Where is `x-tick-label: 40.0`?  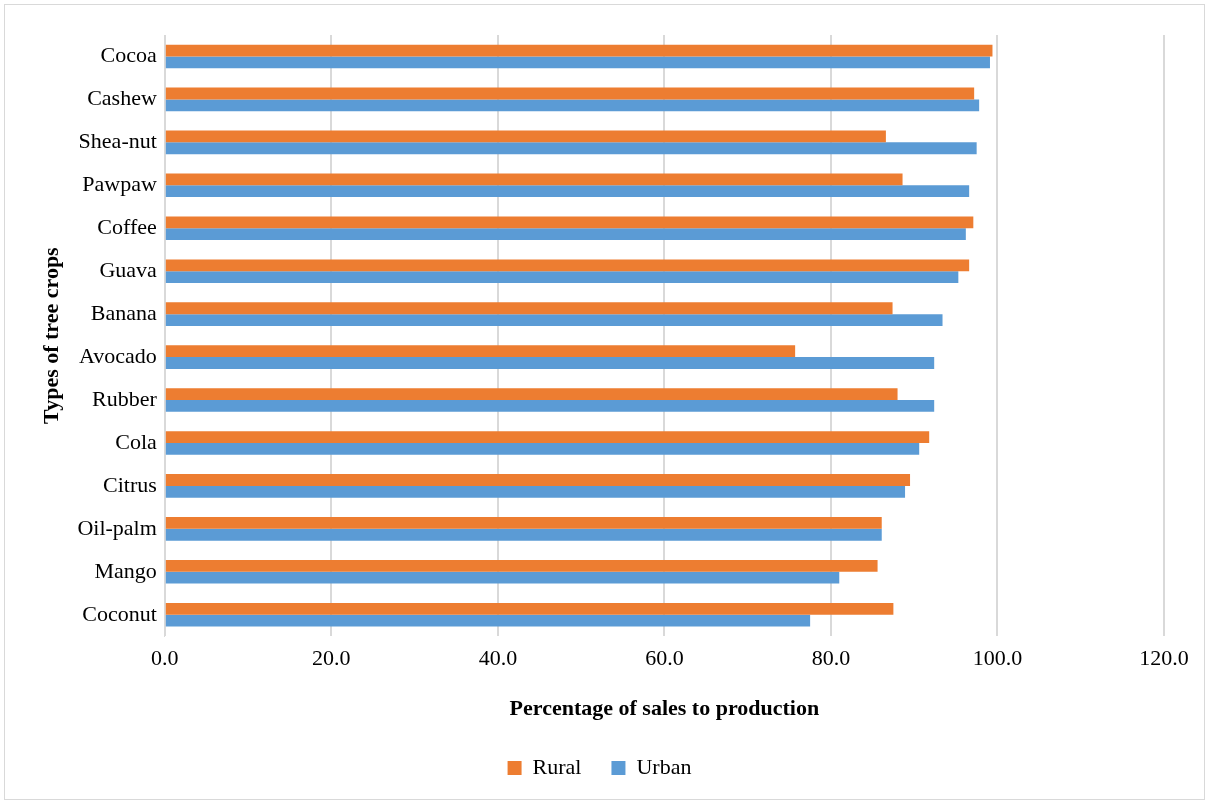 x-tick-label: 40.0 is located at coordinates (498, 658).